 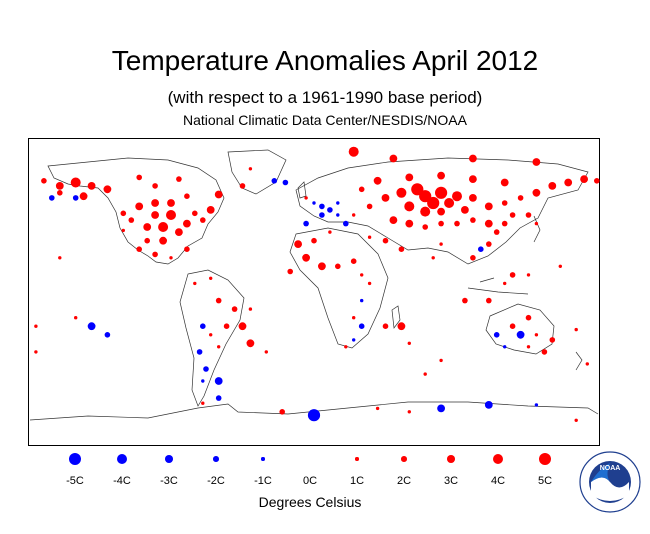 I want to click on legend-label: -3C, so click(x=169, y=481).